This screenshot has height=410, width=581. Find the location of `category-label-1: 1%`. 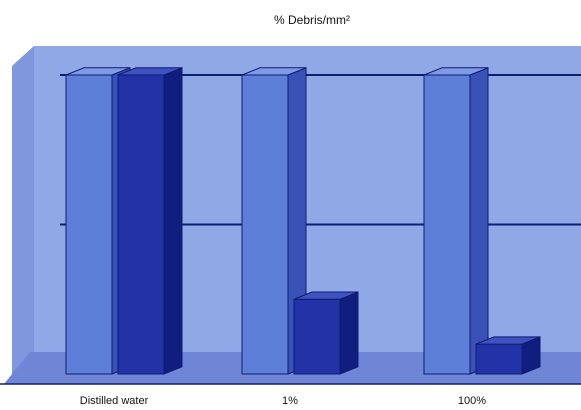

category-label-1: 1% is located at coordinates (290, 401).